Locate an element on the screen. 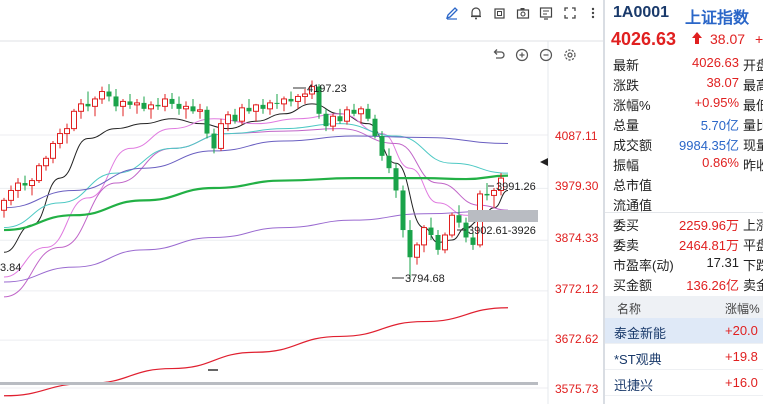 This screenshot has height=409, width=763. zoom-in-icon is located at coordinates (522, 55).